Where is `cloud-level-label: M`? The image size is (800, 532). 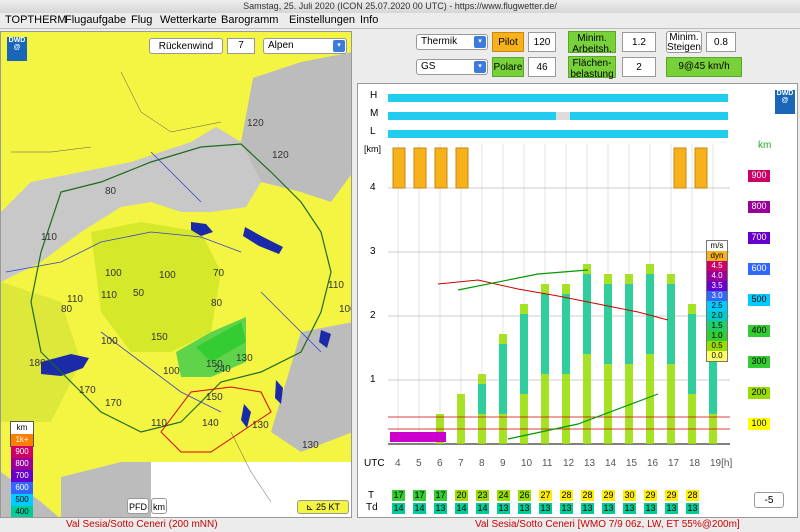
cloud-level-label: M is located at coordinates (374, 113).